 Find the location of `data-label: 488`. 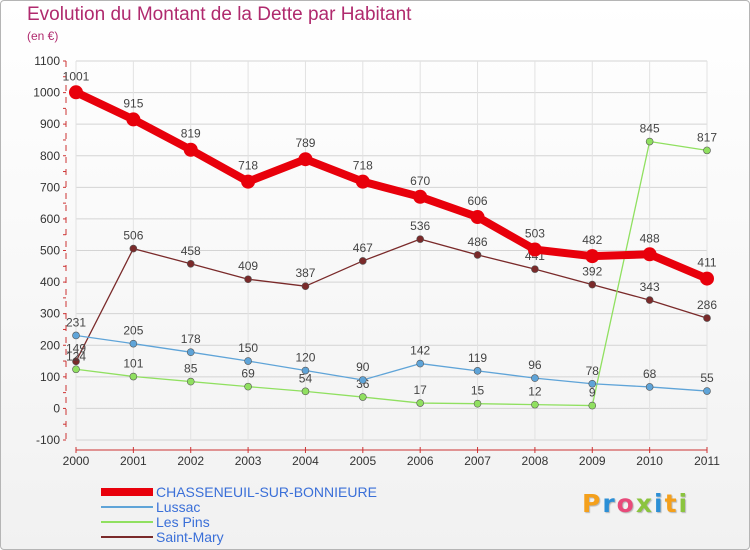

data-label: 488 is located at coordinates (650, 238).